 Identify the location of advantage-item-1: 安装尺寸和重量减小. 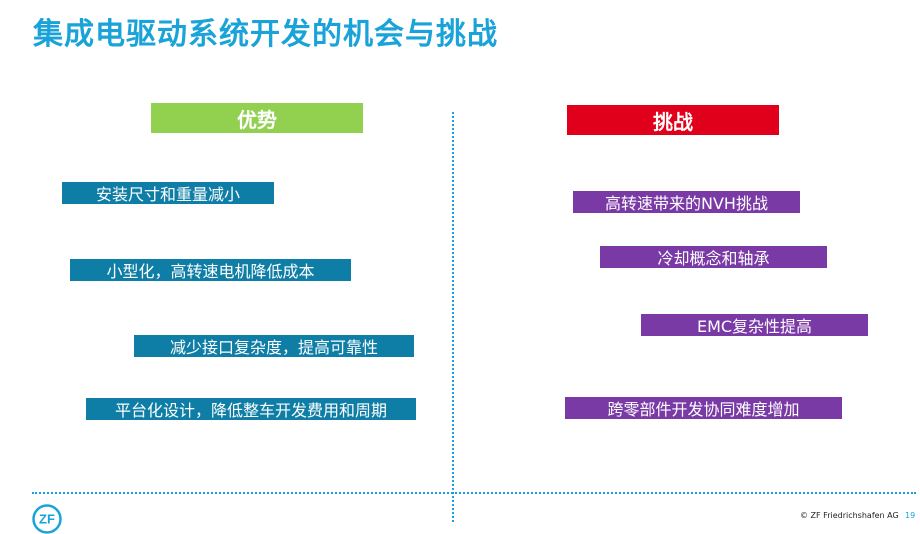
(168, 193).